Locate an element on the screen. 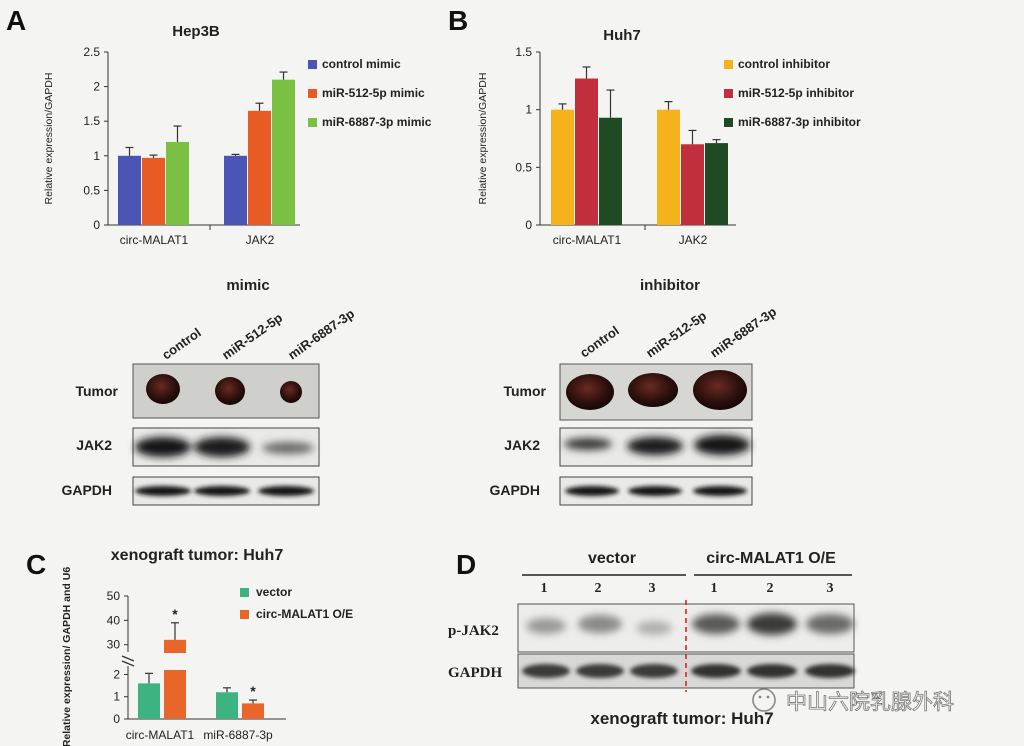  blot-b-row-jak2: JAK2 is located at coordinates (522, 445).